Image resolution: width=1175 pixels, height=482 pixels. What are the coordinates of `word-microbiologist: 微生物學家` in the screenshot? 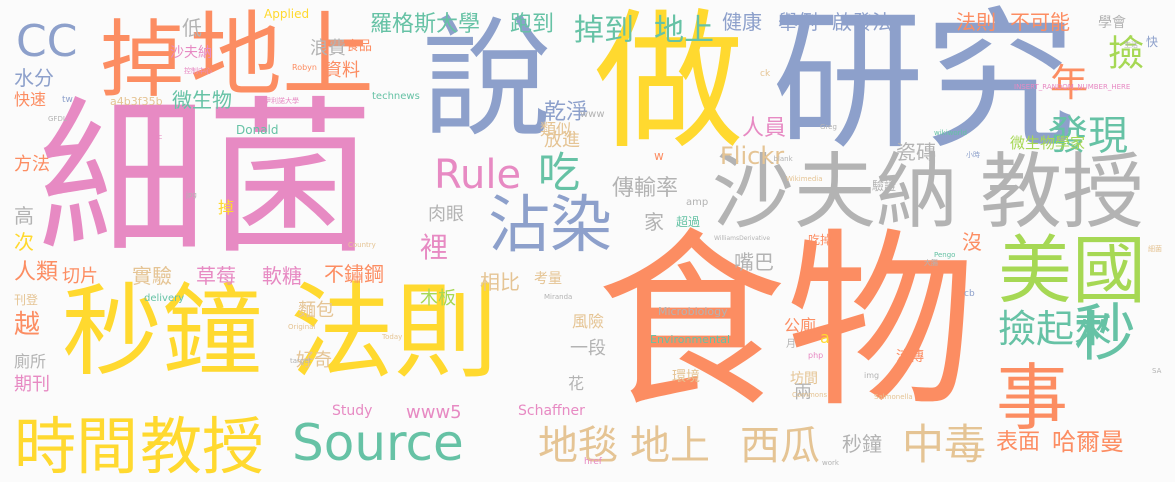 It's located at (1048, 143).